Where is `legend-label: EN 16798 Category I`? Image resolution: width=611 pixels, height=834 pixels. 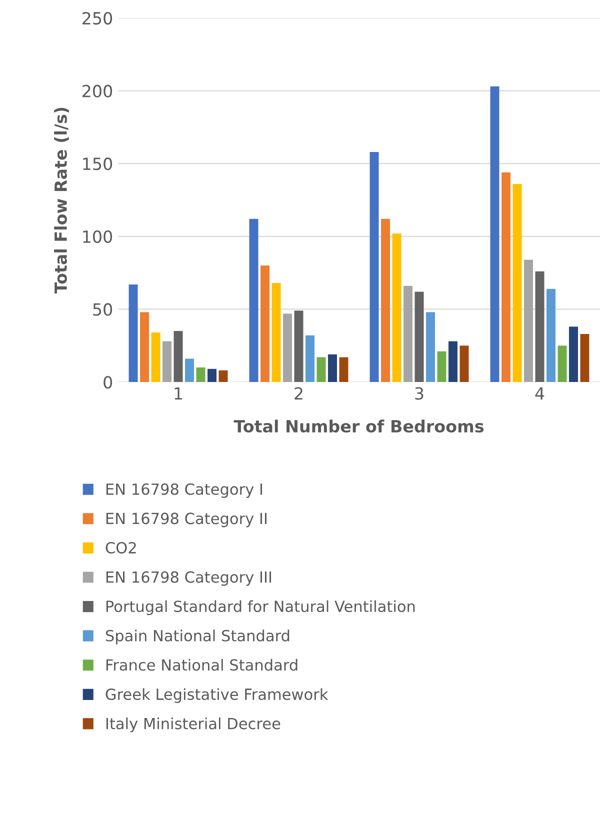 legend-label: EN 16798 Category I is located at coordinates (184, 490).